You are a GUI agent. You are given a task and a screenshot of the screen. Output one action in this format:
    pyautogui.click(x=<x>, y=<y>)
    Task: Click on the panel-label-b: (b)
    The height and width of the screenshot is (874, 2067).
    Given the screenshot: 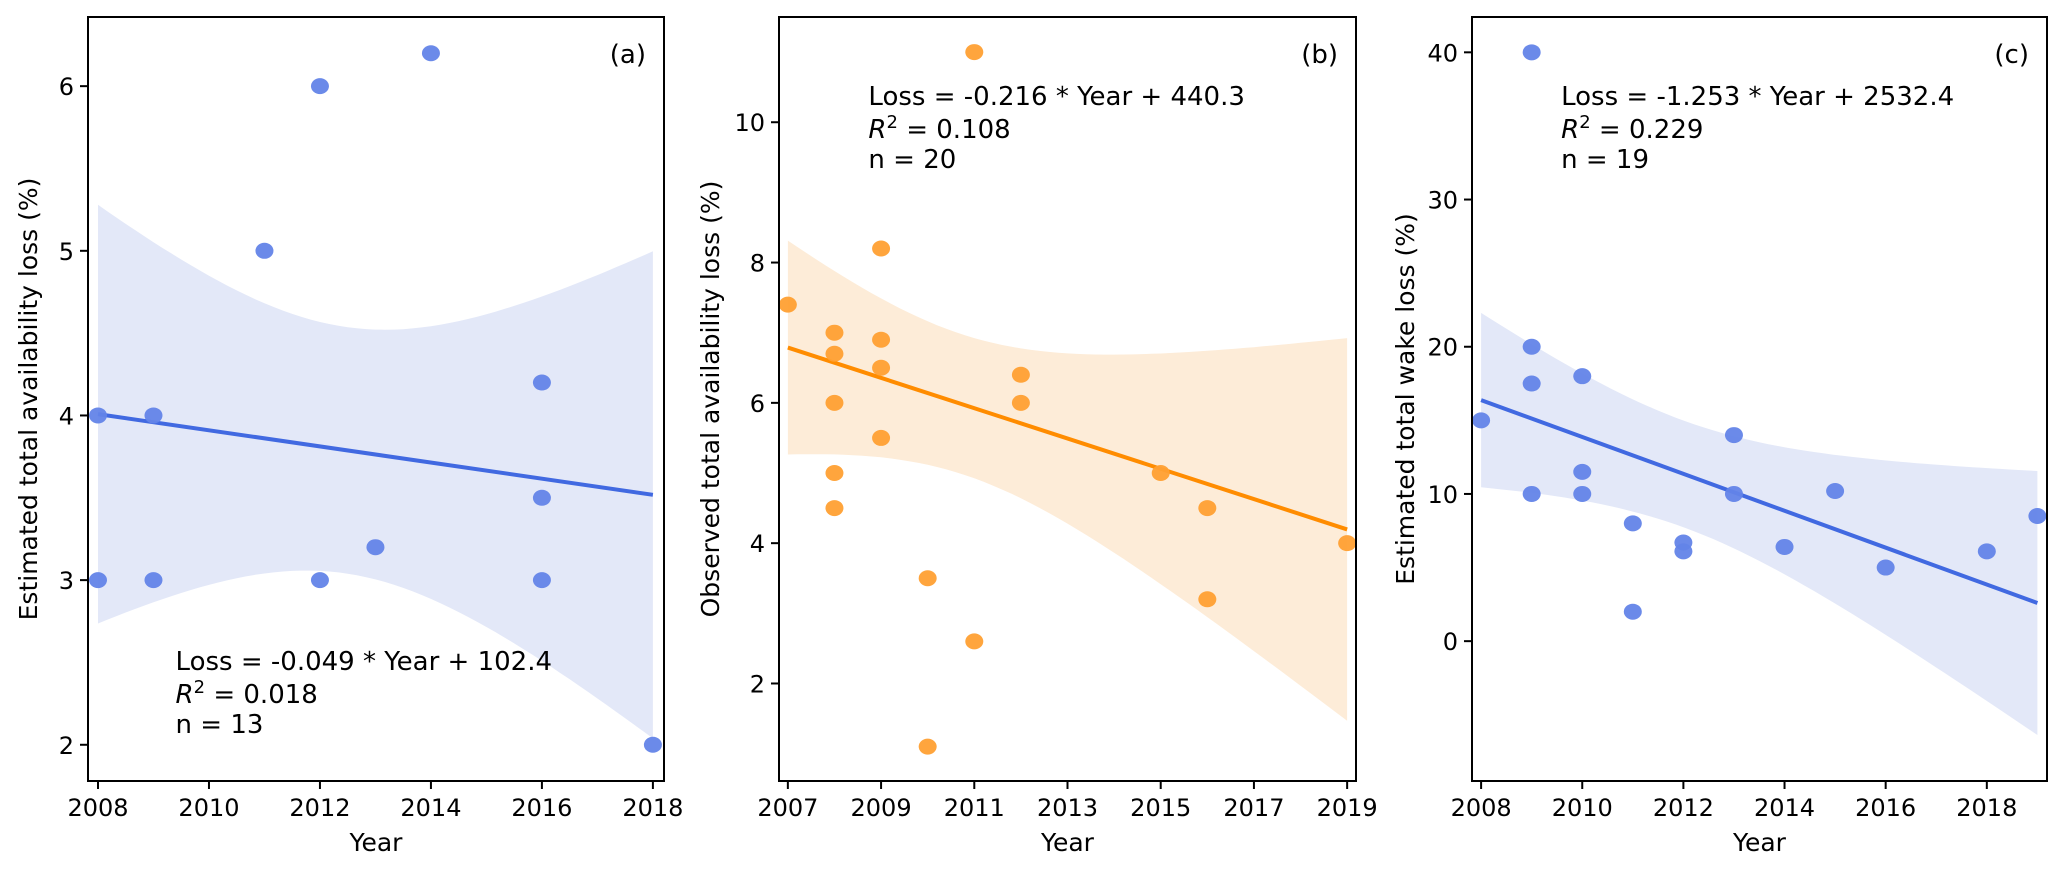 What is the action you would take?
    pyautogui.click(x=1319, y=55)
    